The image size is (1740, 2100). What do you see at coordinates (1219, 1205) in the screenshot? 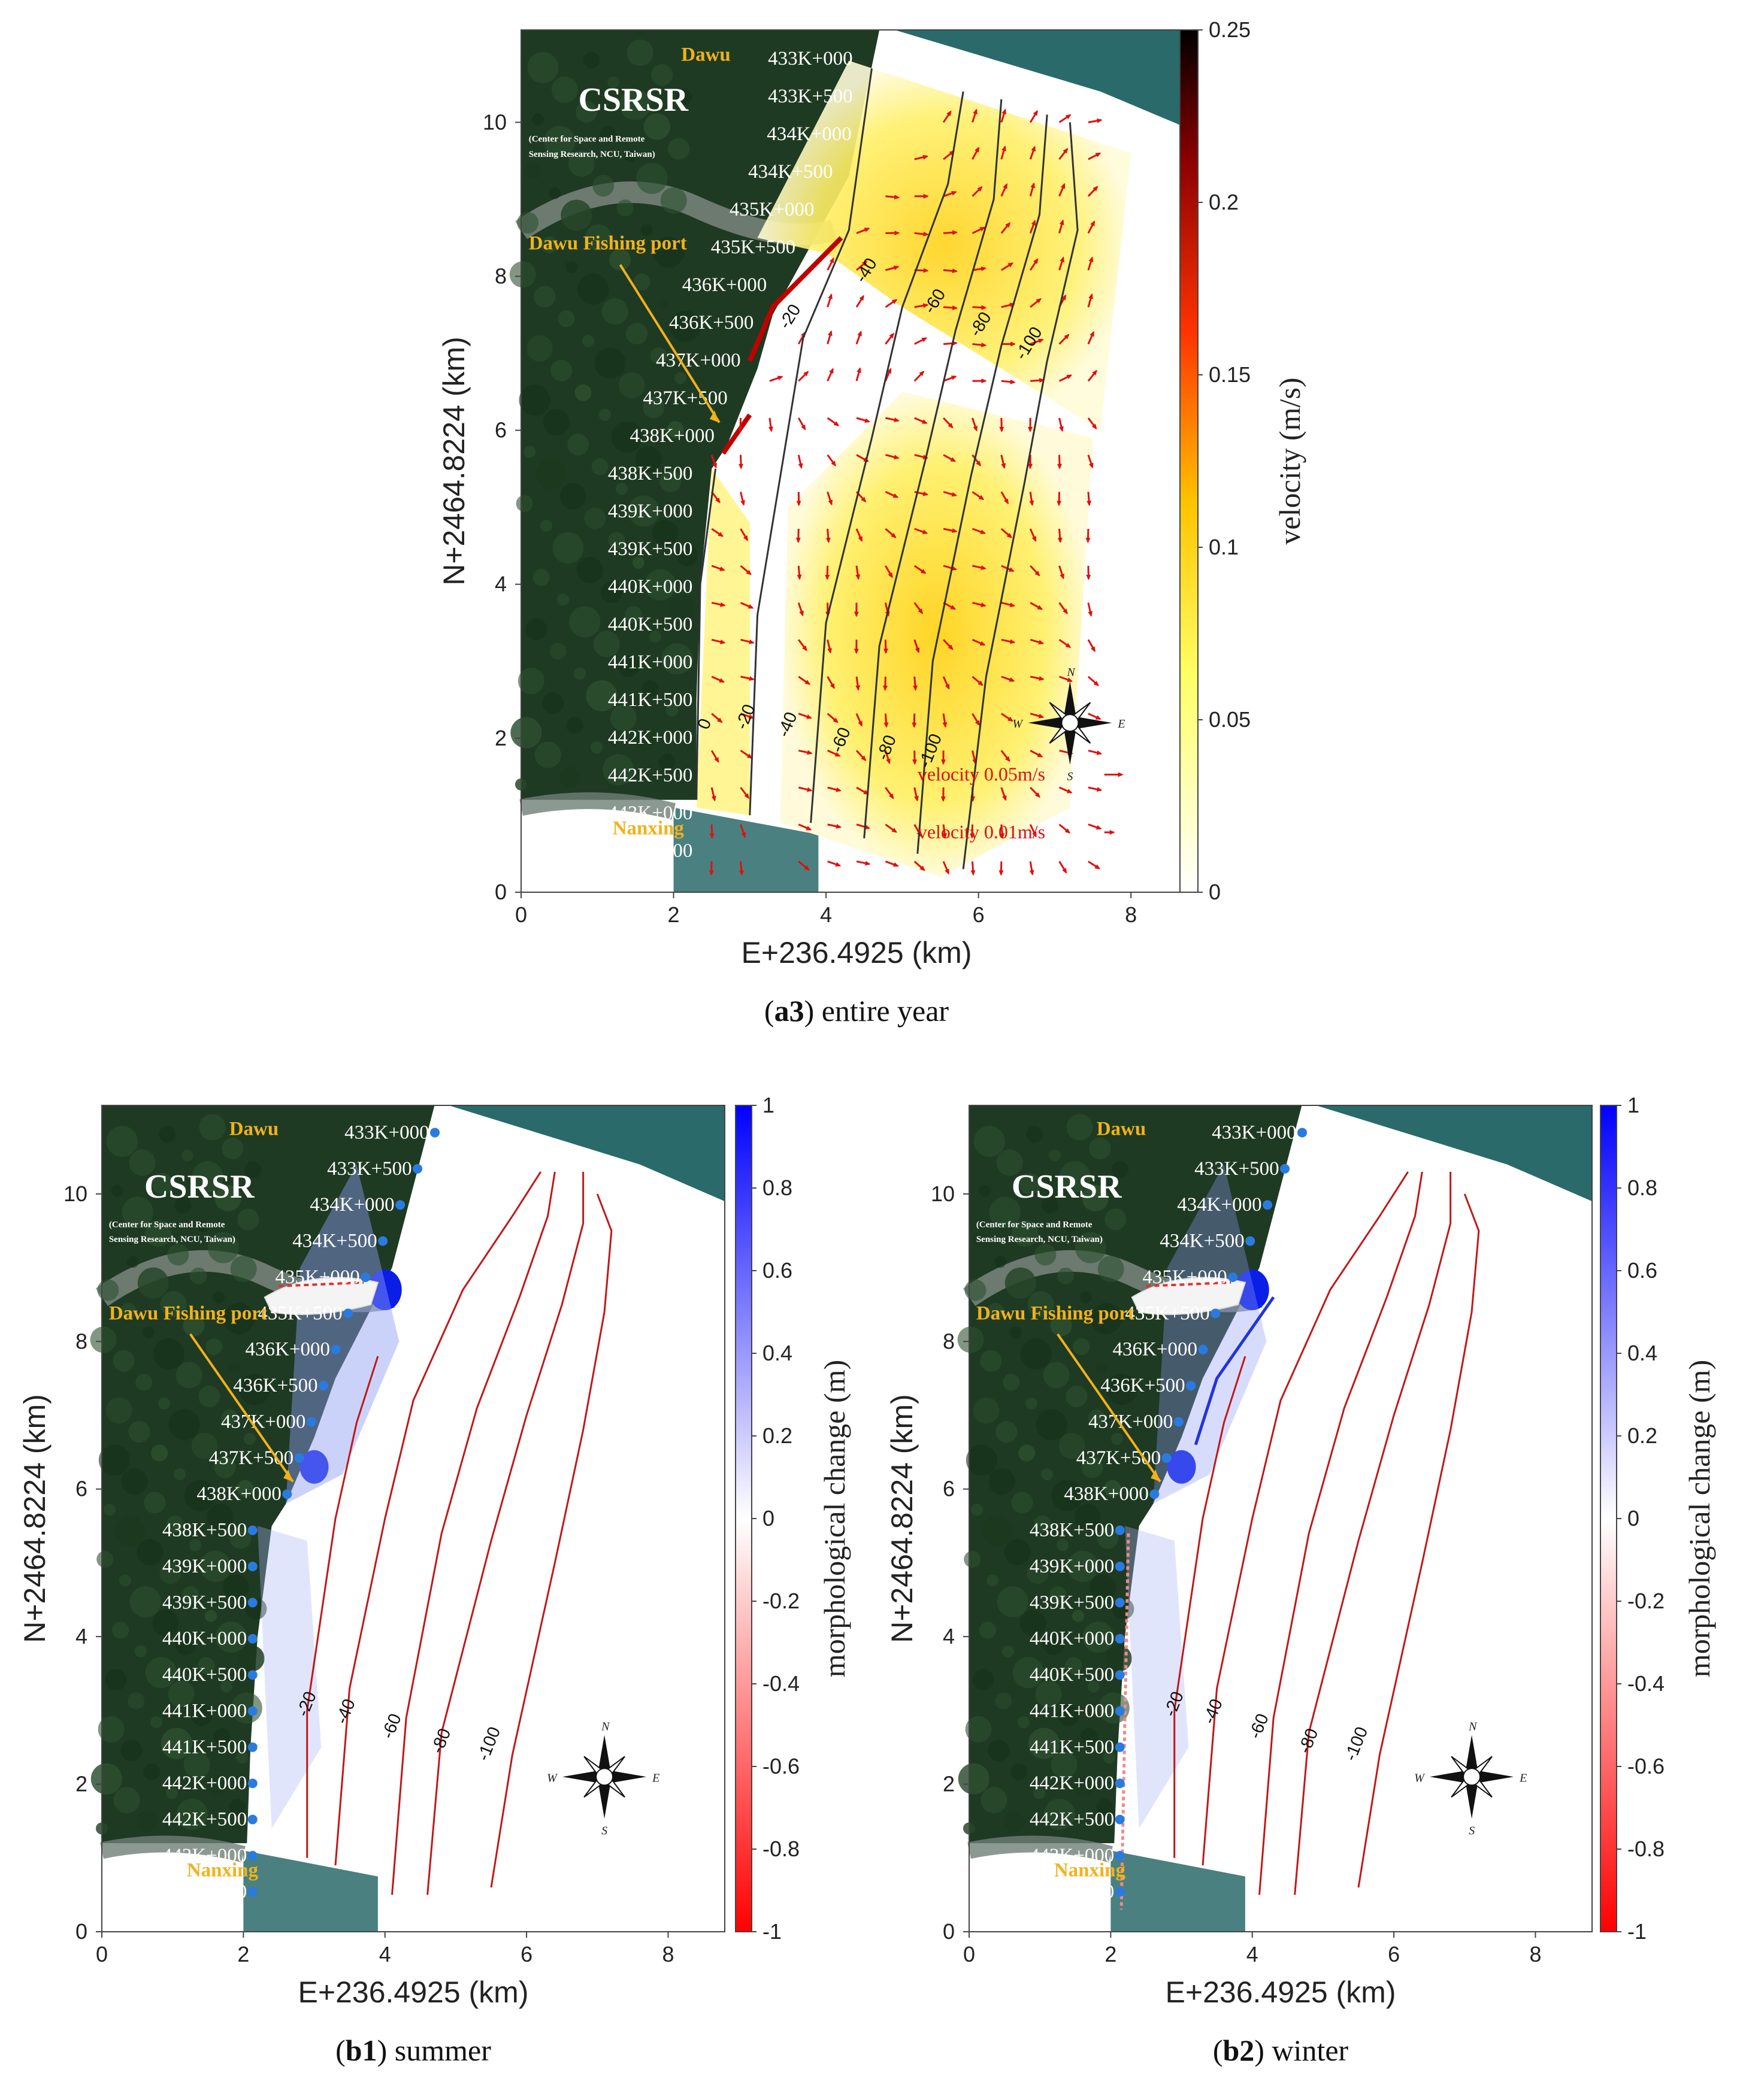
I see `station-label: 434K+000` at bounding box center [1219, 1205].